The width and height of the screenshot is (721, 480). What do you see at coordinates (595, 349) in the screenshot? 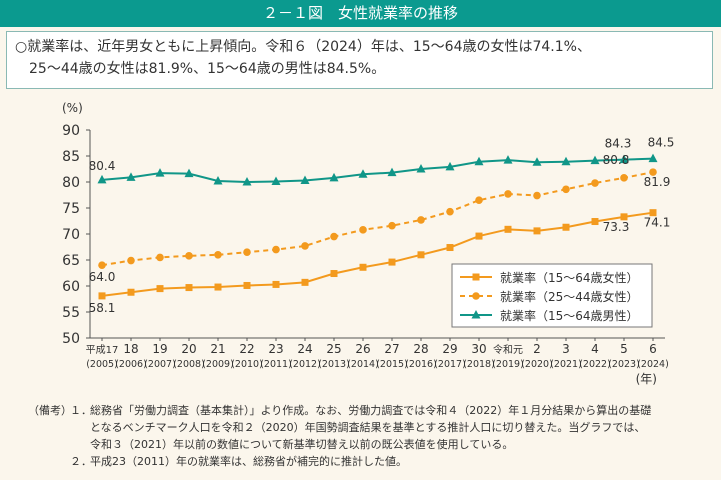
I see `x-tick-label: 4` at bounding box center [595, 349].